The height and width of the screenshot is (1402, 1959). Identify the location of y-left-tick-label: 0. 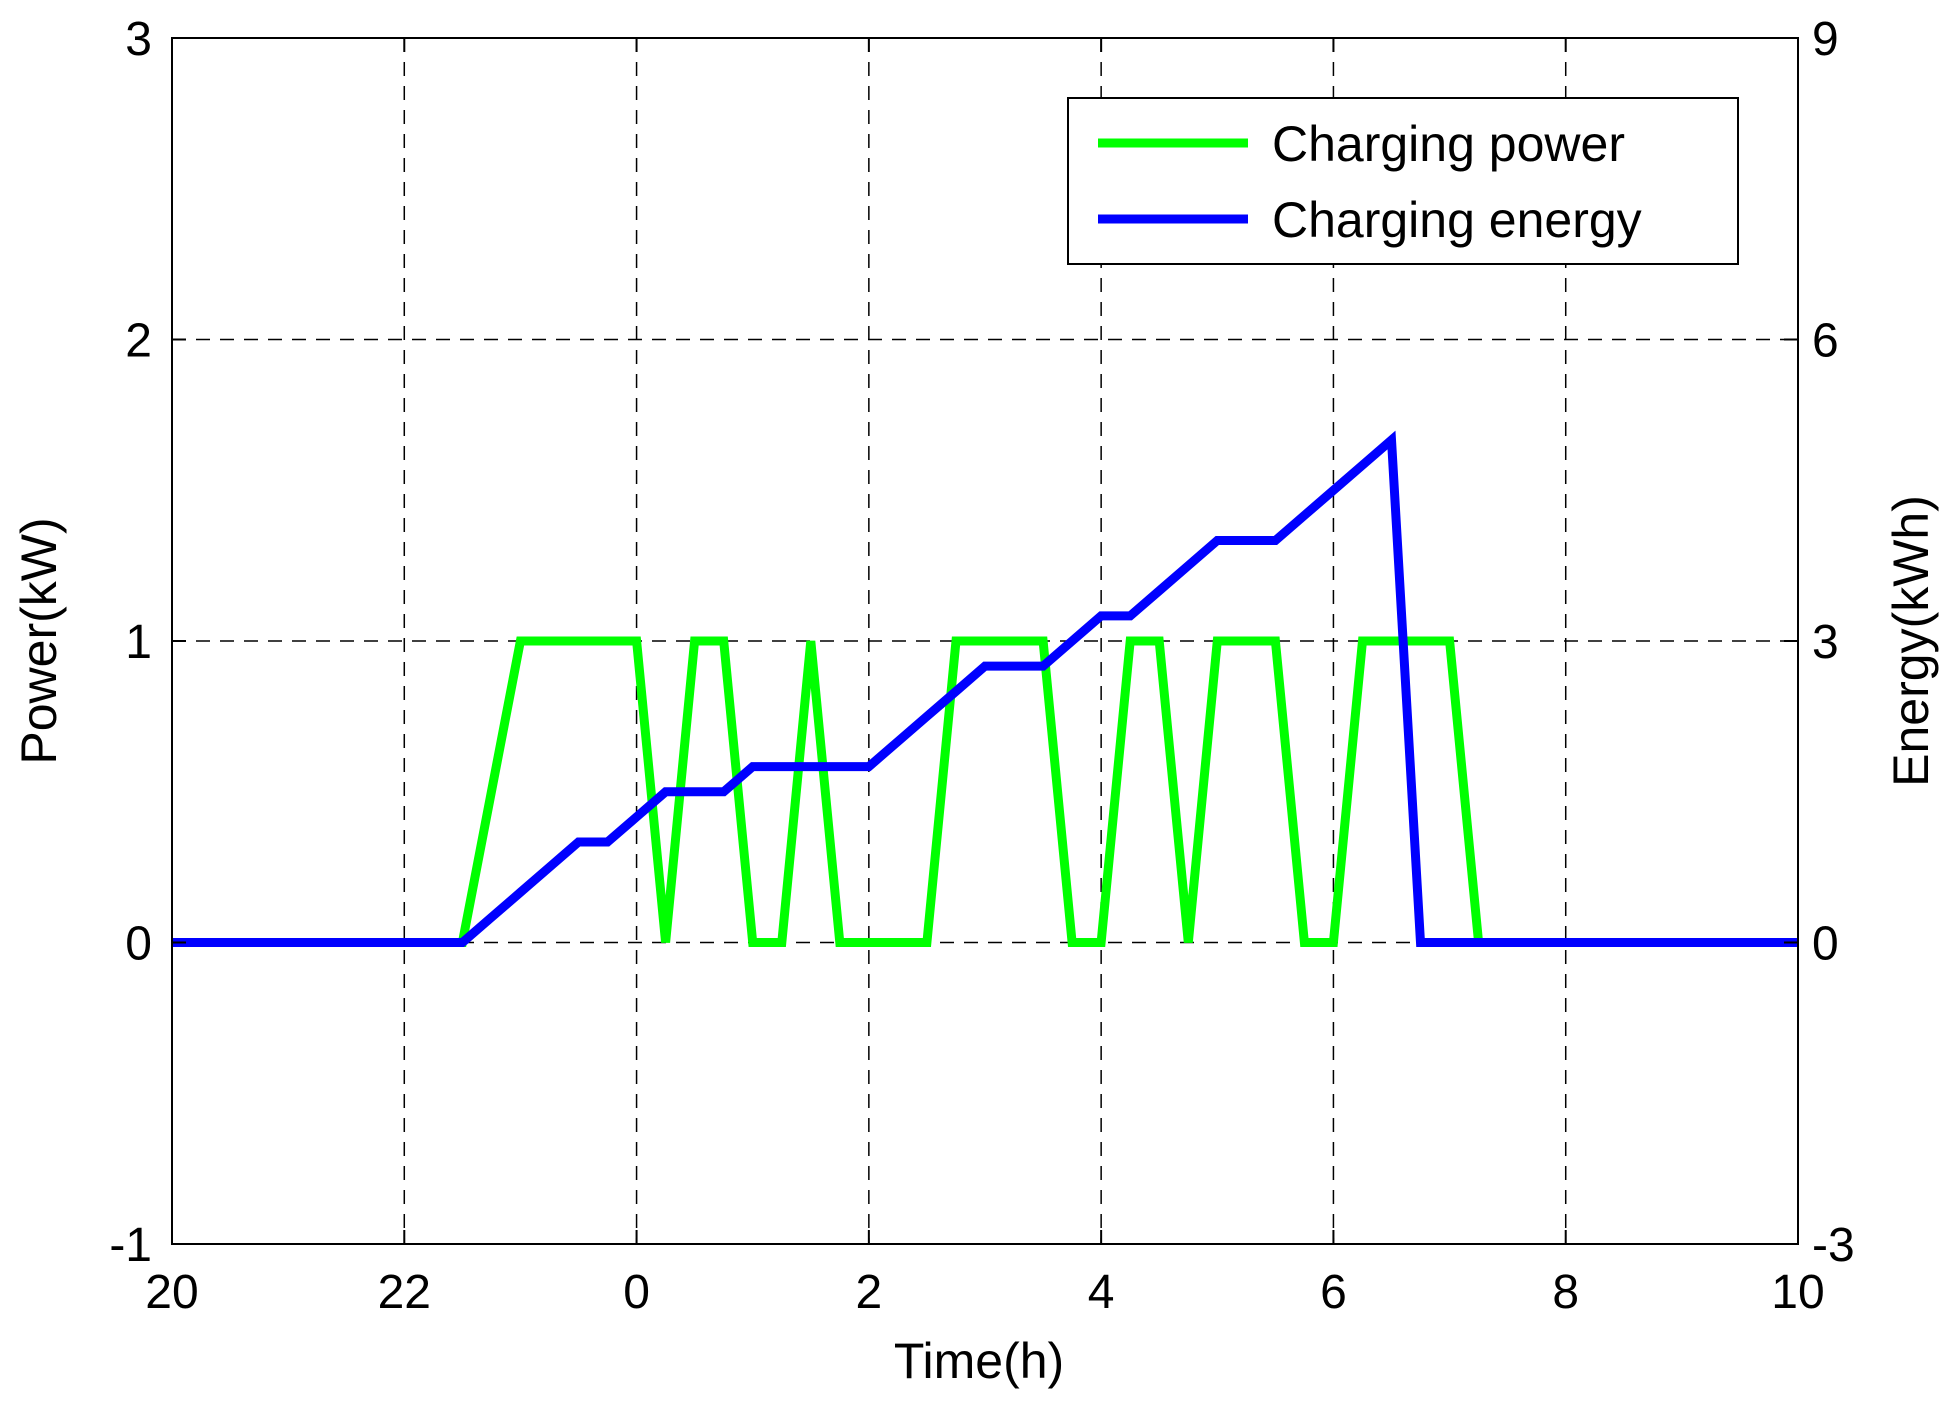
(138, 944).